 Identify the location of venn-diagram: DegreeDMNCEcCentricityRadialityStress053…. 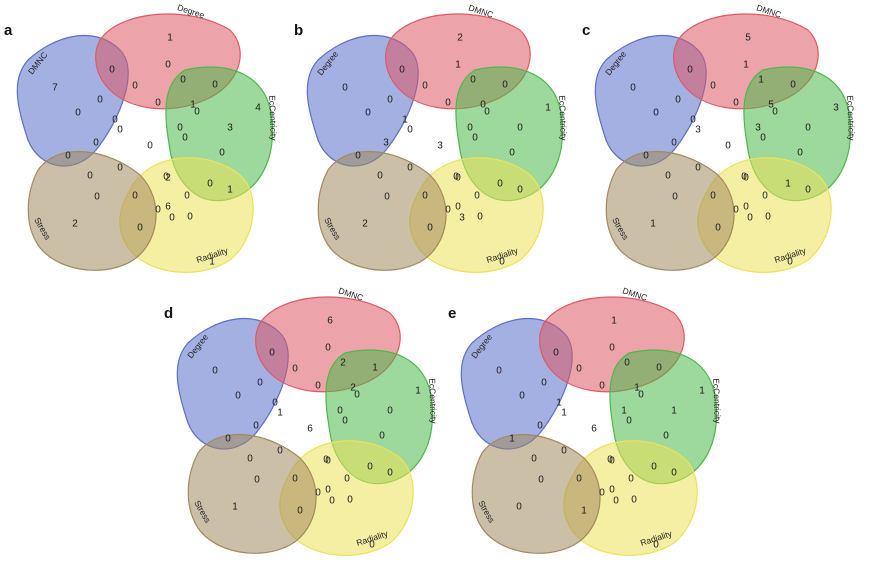
(725, 137).